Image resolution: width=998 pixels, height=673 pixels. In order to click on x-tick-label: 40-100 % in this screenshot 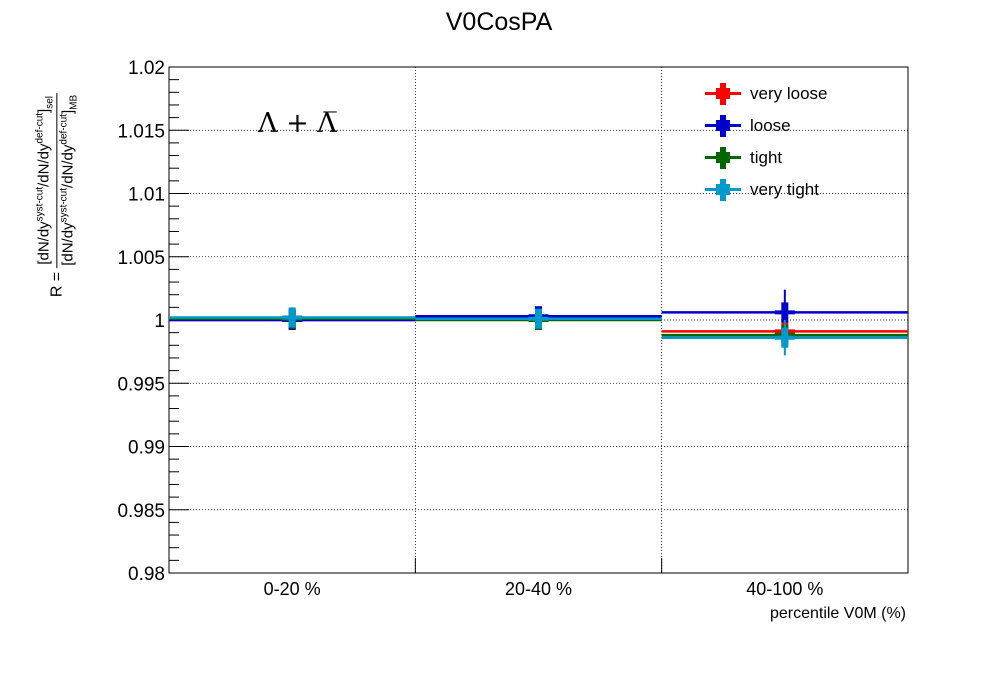, I will do `click(784, 589)`.